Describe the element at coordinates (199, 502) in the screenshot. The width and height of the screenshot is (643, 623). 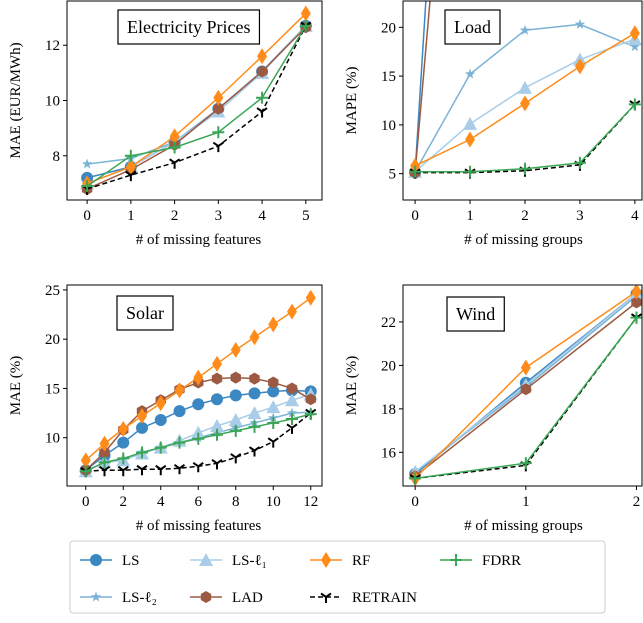
I see `x-tick-label: 6` at that location.